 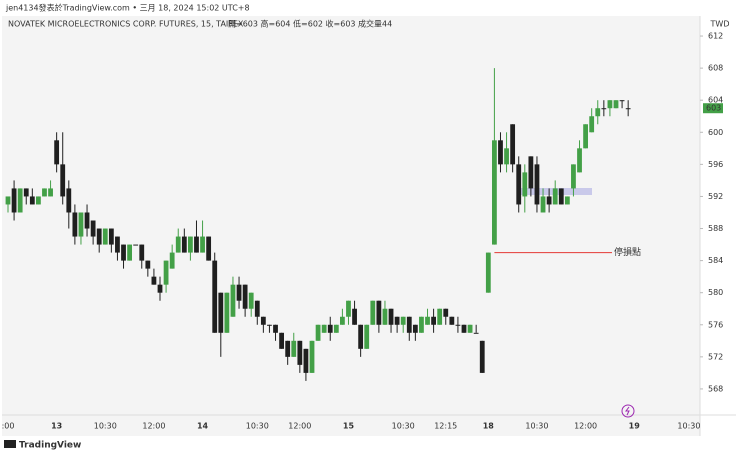 What do you see at coordinates (715, 356) in the screenshot?
I see `y-tick-label: 572` at bounding box center [715, 356].